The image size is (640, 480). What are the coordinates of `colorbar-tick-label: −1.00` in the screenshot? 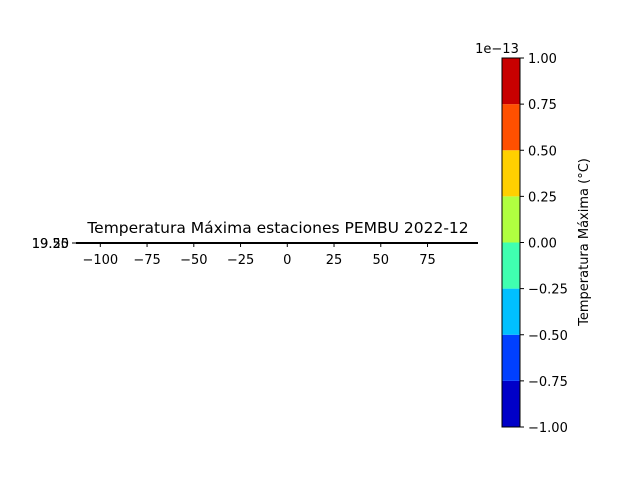 It's located at (548, 428).